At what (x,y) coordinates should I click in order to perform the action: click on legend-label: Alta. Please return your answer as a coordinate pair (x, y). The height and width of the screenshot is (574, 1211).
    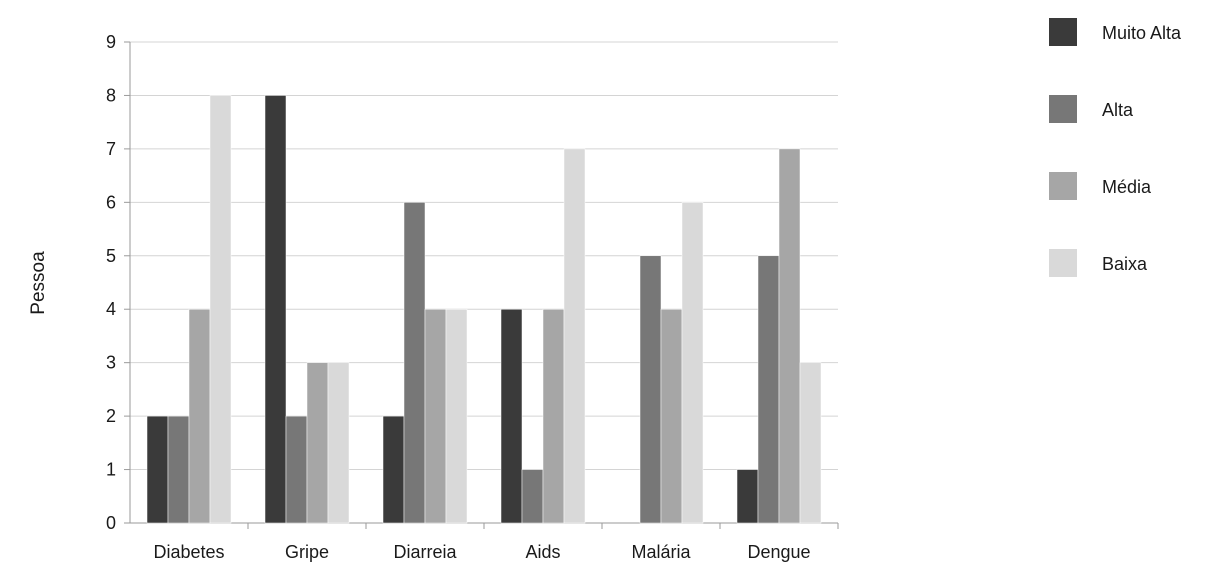
    Looking at the image, I should click on (1118, 110).